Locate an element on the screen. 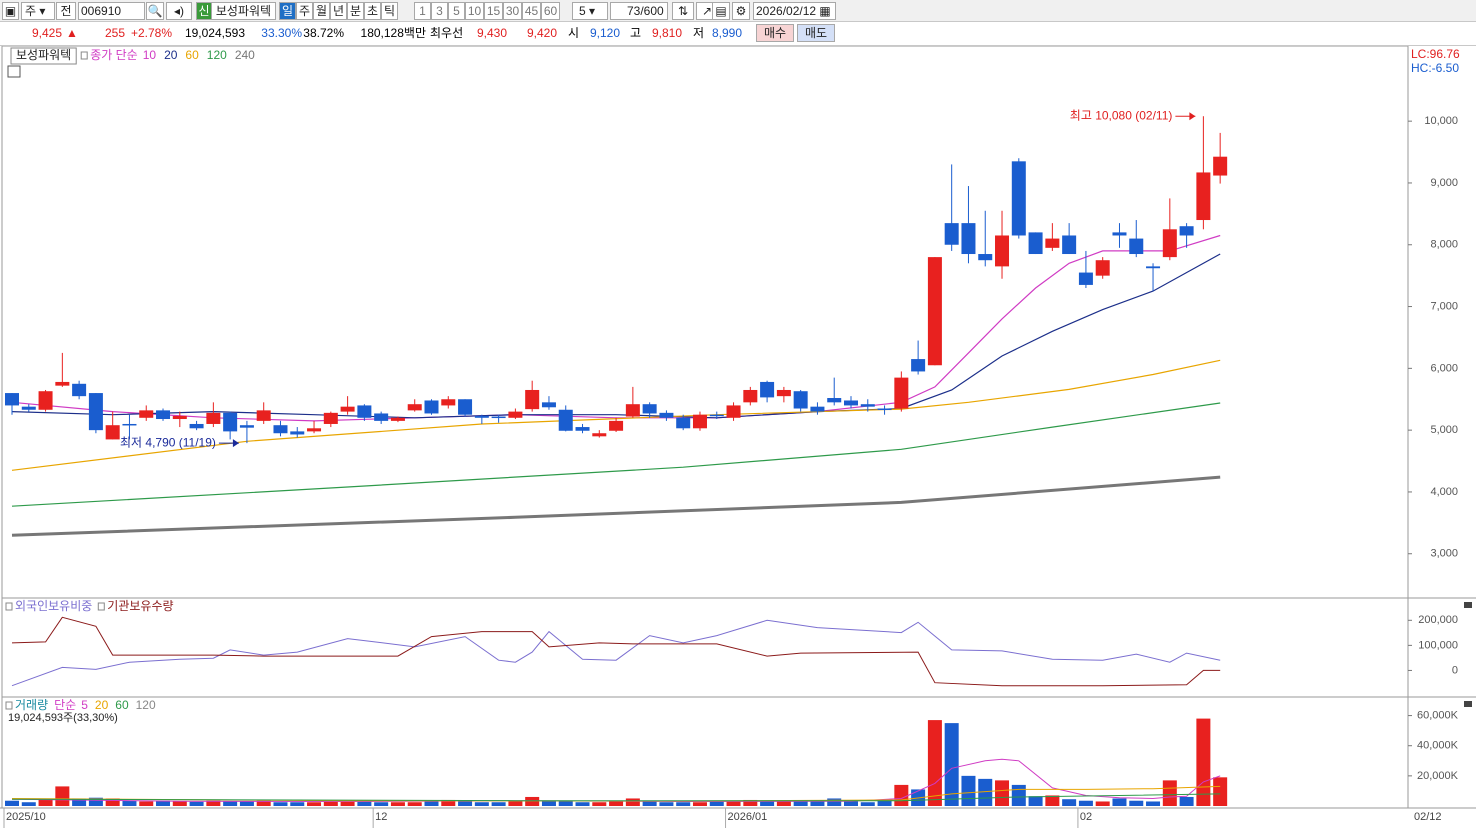 This screenshot has width=1476, height=828. period-button: 분 is located at coordinates (355, 11).